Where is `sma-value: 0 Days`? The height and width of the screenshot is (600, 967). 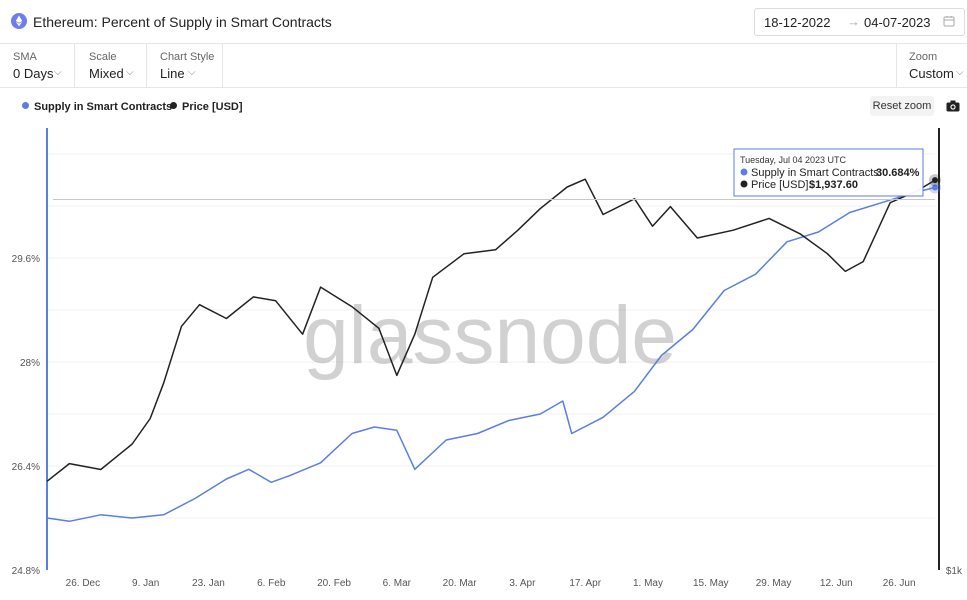
sma-value: 0 Days is located at coordinates (33, 73).